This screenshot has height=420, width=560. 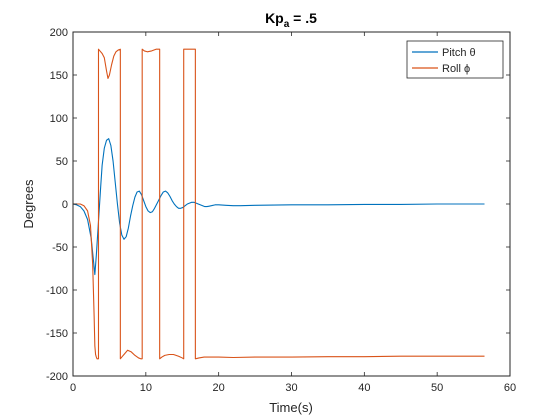 I want to click on y-tick-label: -50, so click(x=60, y=248).